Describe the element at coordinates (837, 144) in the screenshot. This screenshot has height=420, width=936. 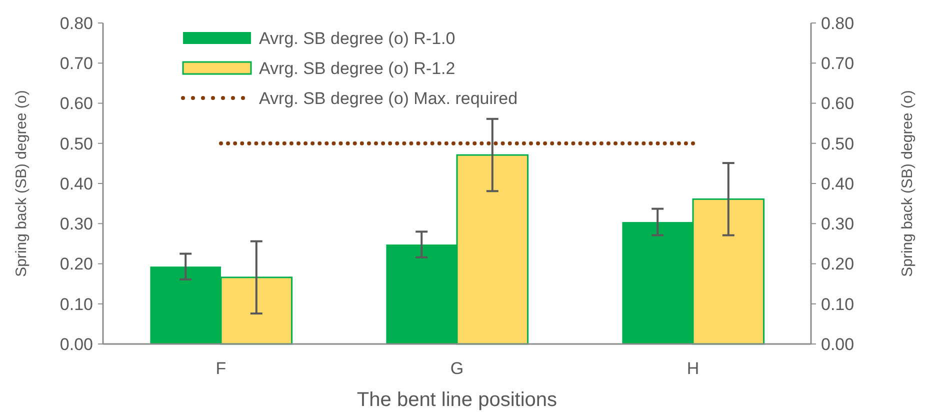
I see `y2-tick-label: 0.50` at that location.